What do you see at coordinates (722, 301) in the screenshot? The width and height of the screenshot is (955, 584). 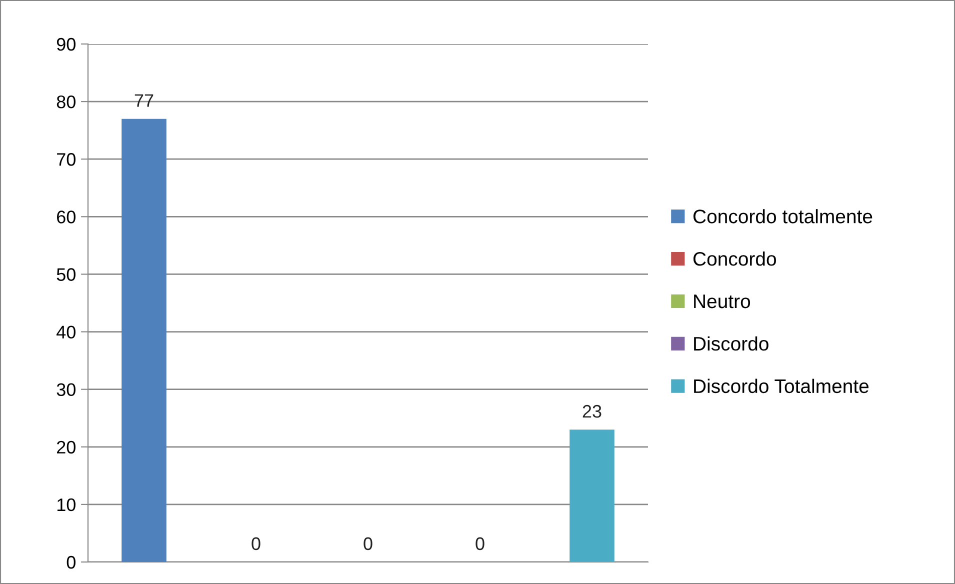 I see `legend-label: Neutro` at bounding box center [722, 301].